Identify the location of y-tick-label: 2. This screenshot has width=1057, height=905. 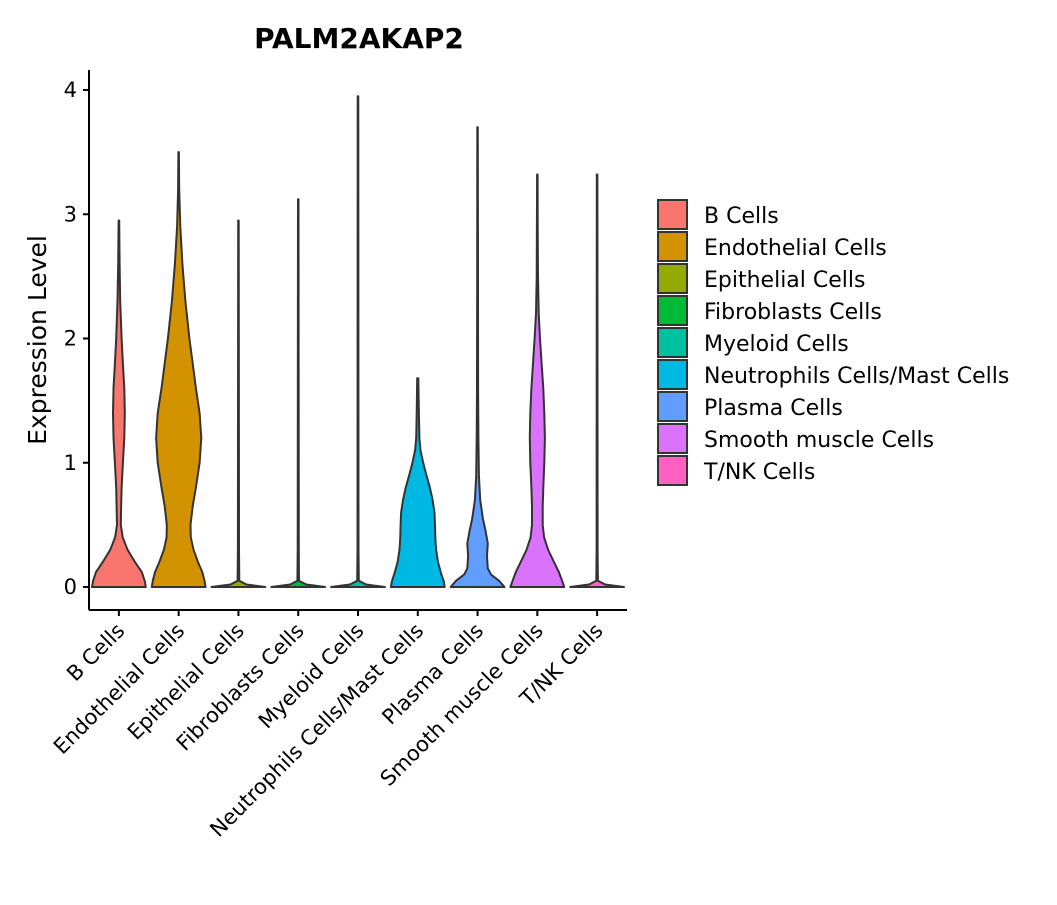
(70, 339).